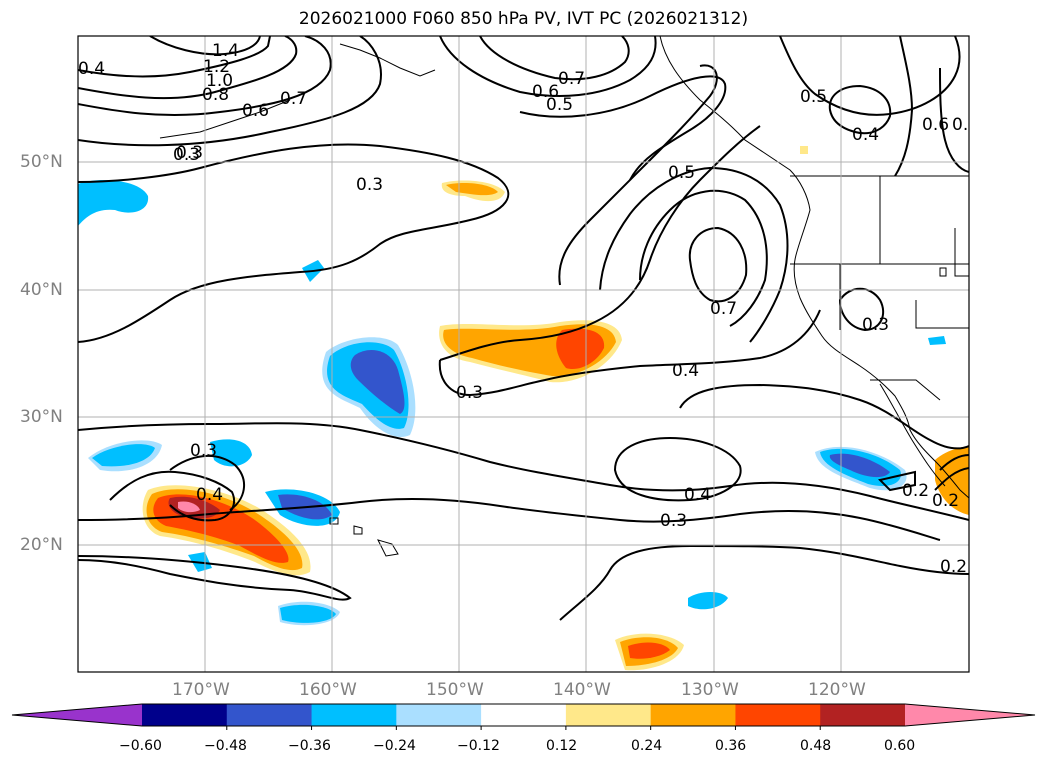  I want to click on lat-label-50n: 50°N, so click(41, 162).